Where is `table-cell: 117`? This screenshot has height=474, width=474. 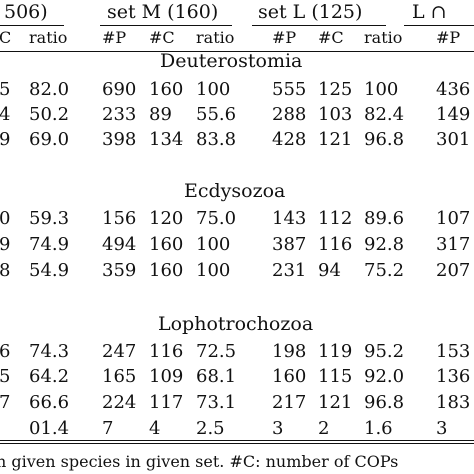 table-cell: 117 is located at coordinates (166, 402).